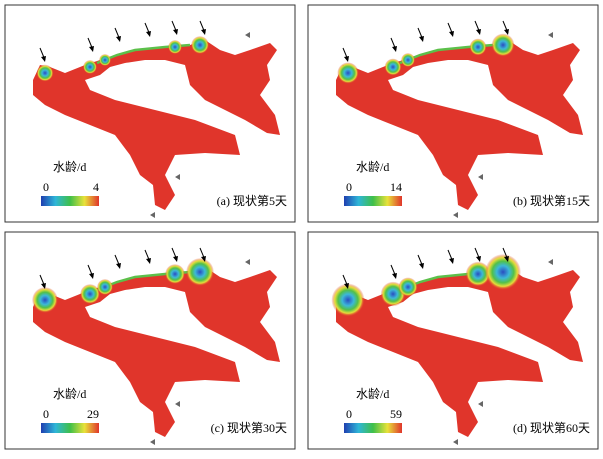 The image size is (603, 459). What do you see at coordinates (551, 428) in the screenshot?
I see `panel-caption: (d) 现状第60天` at bounding box center [551, 428].